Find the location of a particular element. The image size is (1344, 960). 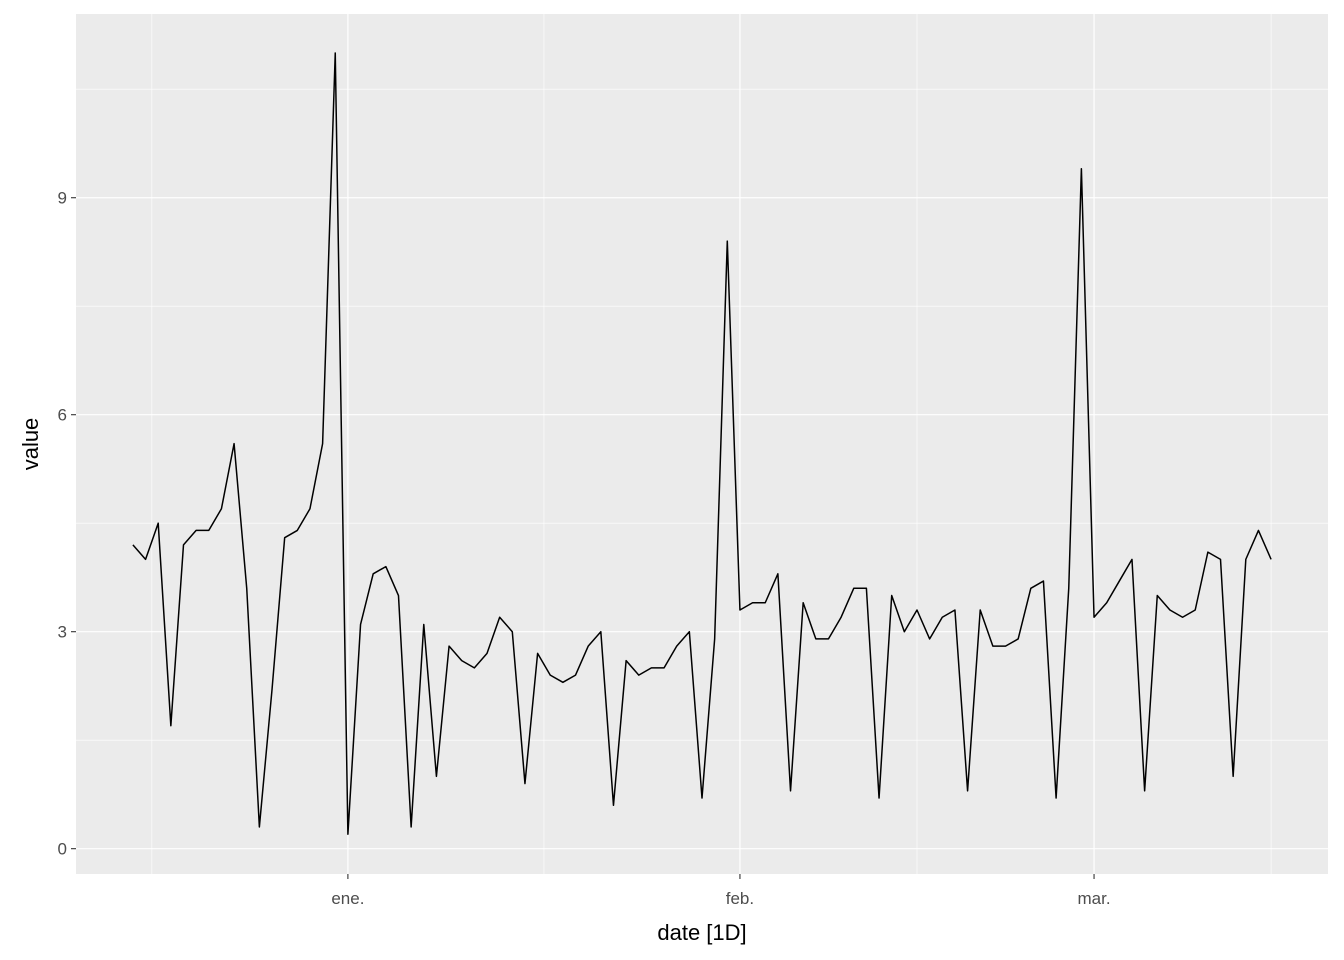

x-tick-label: mar. is located at coordinates (1094, 898).